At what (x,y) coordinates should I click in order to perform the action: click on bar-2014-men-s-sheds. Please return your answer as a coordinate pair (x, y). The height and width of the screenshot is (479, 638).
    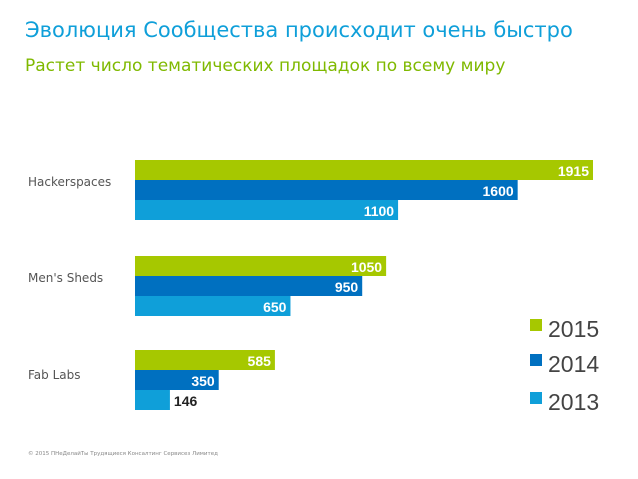
    Looking at the image, I should click on (249, 286).